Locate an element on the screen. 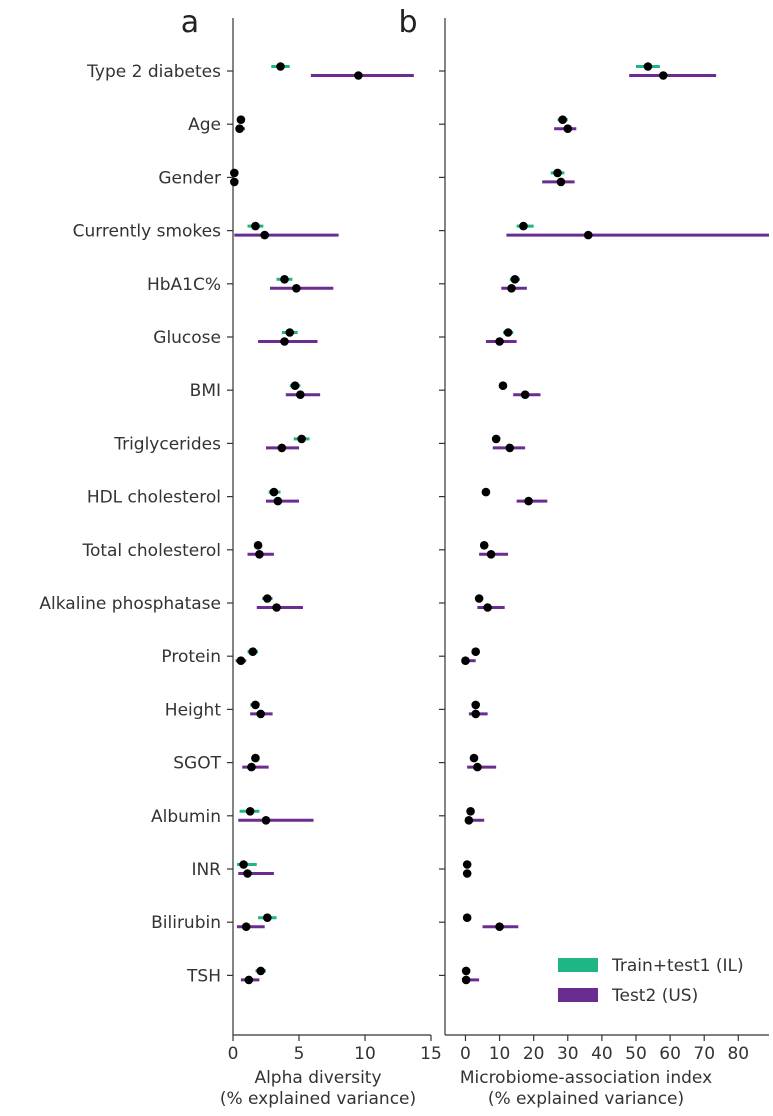 The image size is (773, 1116). x-tick-label: 30 is located at coordinates (568, 1054).